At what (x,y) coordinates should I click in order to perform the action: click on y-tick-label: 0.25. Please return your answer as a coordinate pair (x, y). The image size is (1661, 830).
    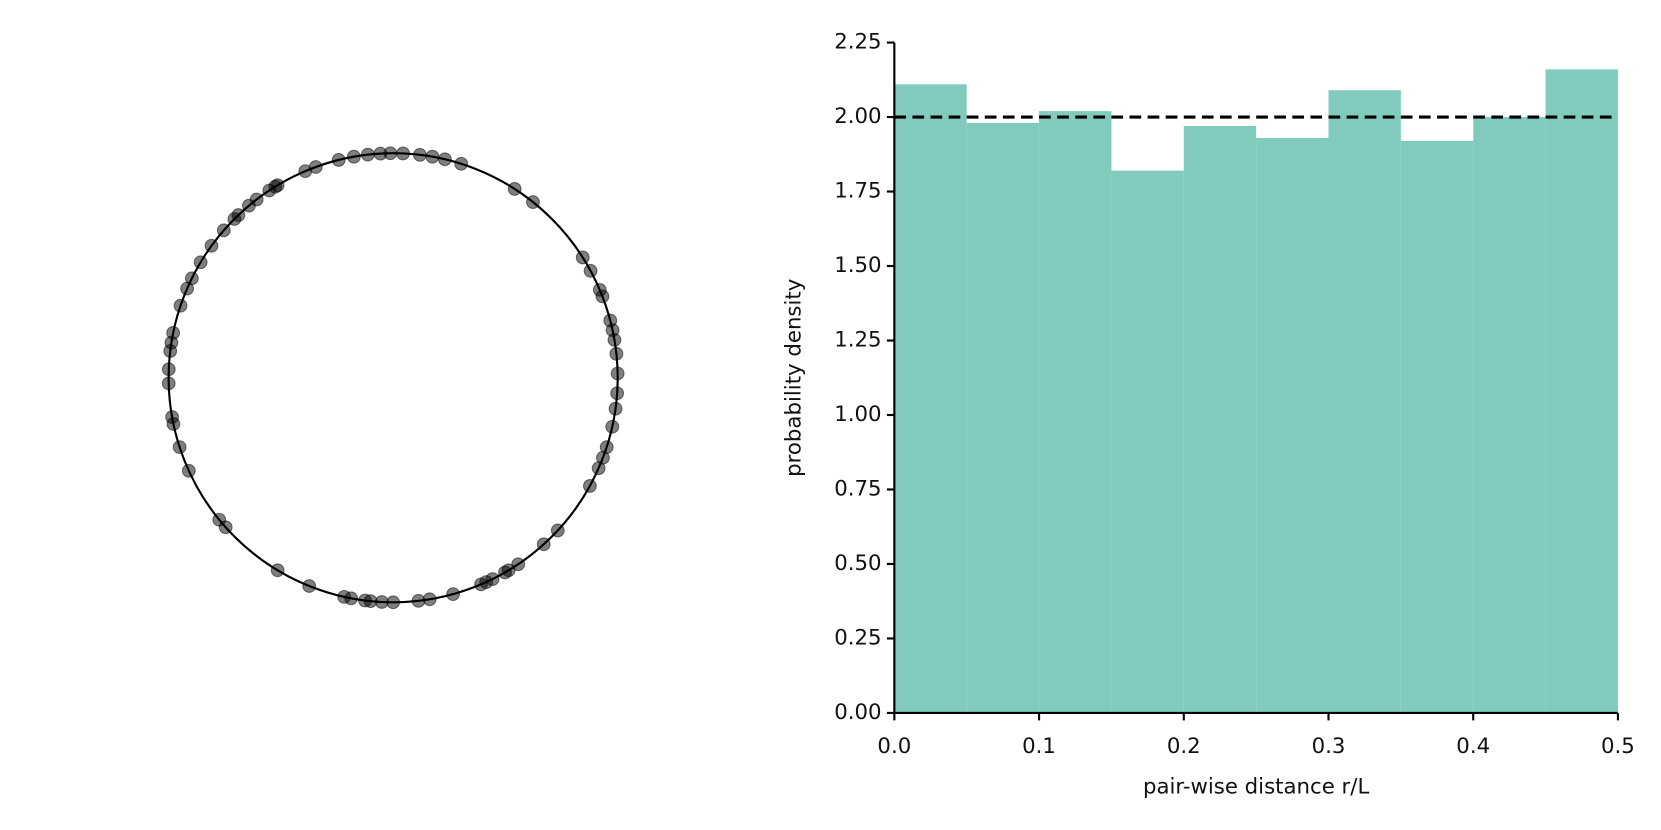
    Looking at the image, I should click on (857, 637).